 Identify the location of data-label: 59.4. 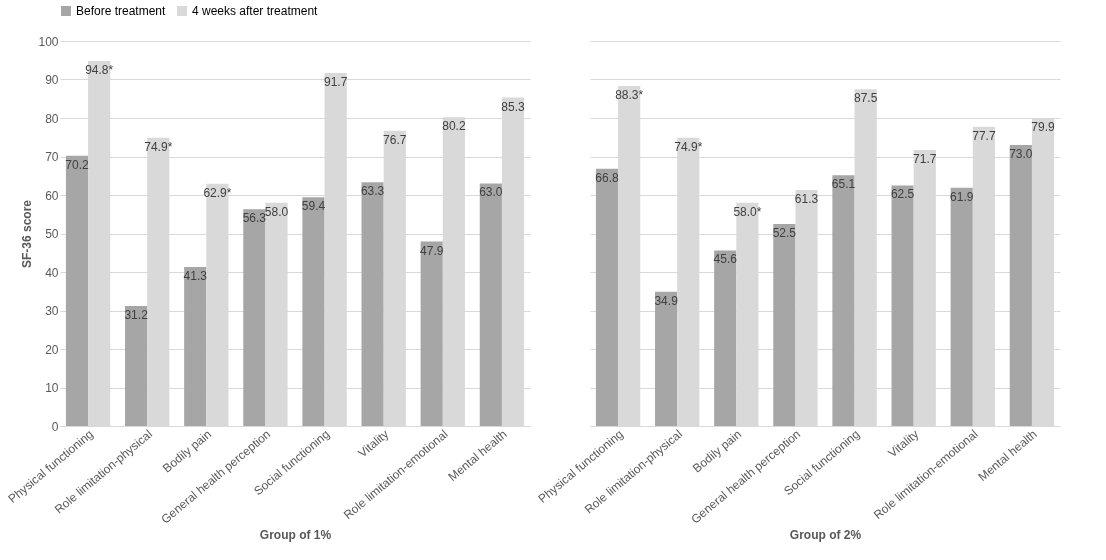
(313, 206).